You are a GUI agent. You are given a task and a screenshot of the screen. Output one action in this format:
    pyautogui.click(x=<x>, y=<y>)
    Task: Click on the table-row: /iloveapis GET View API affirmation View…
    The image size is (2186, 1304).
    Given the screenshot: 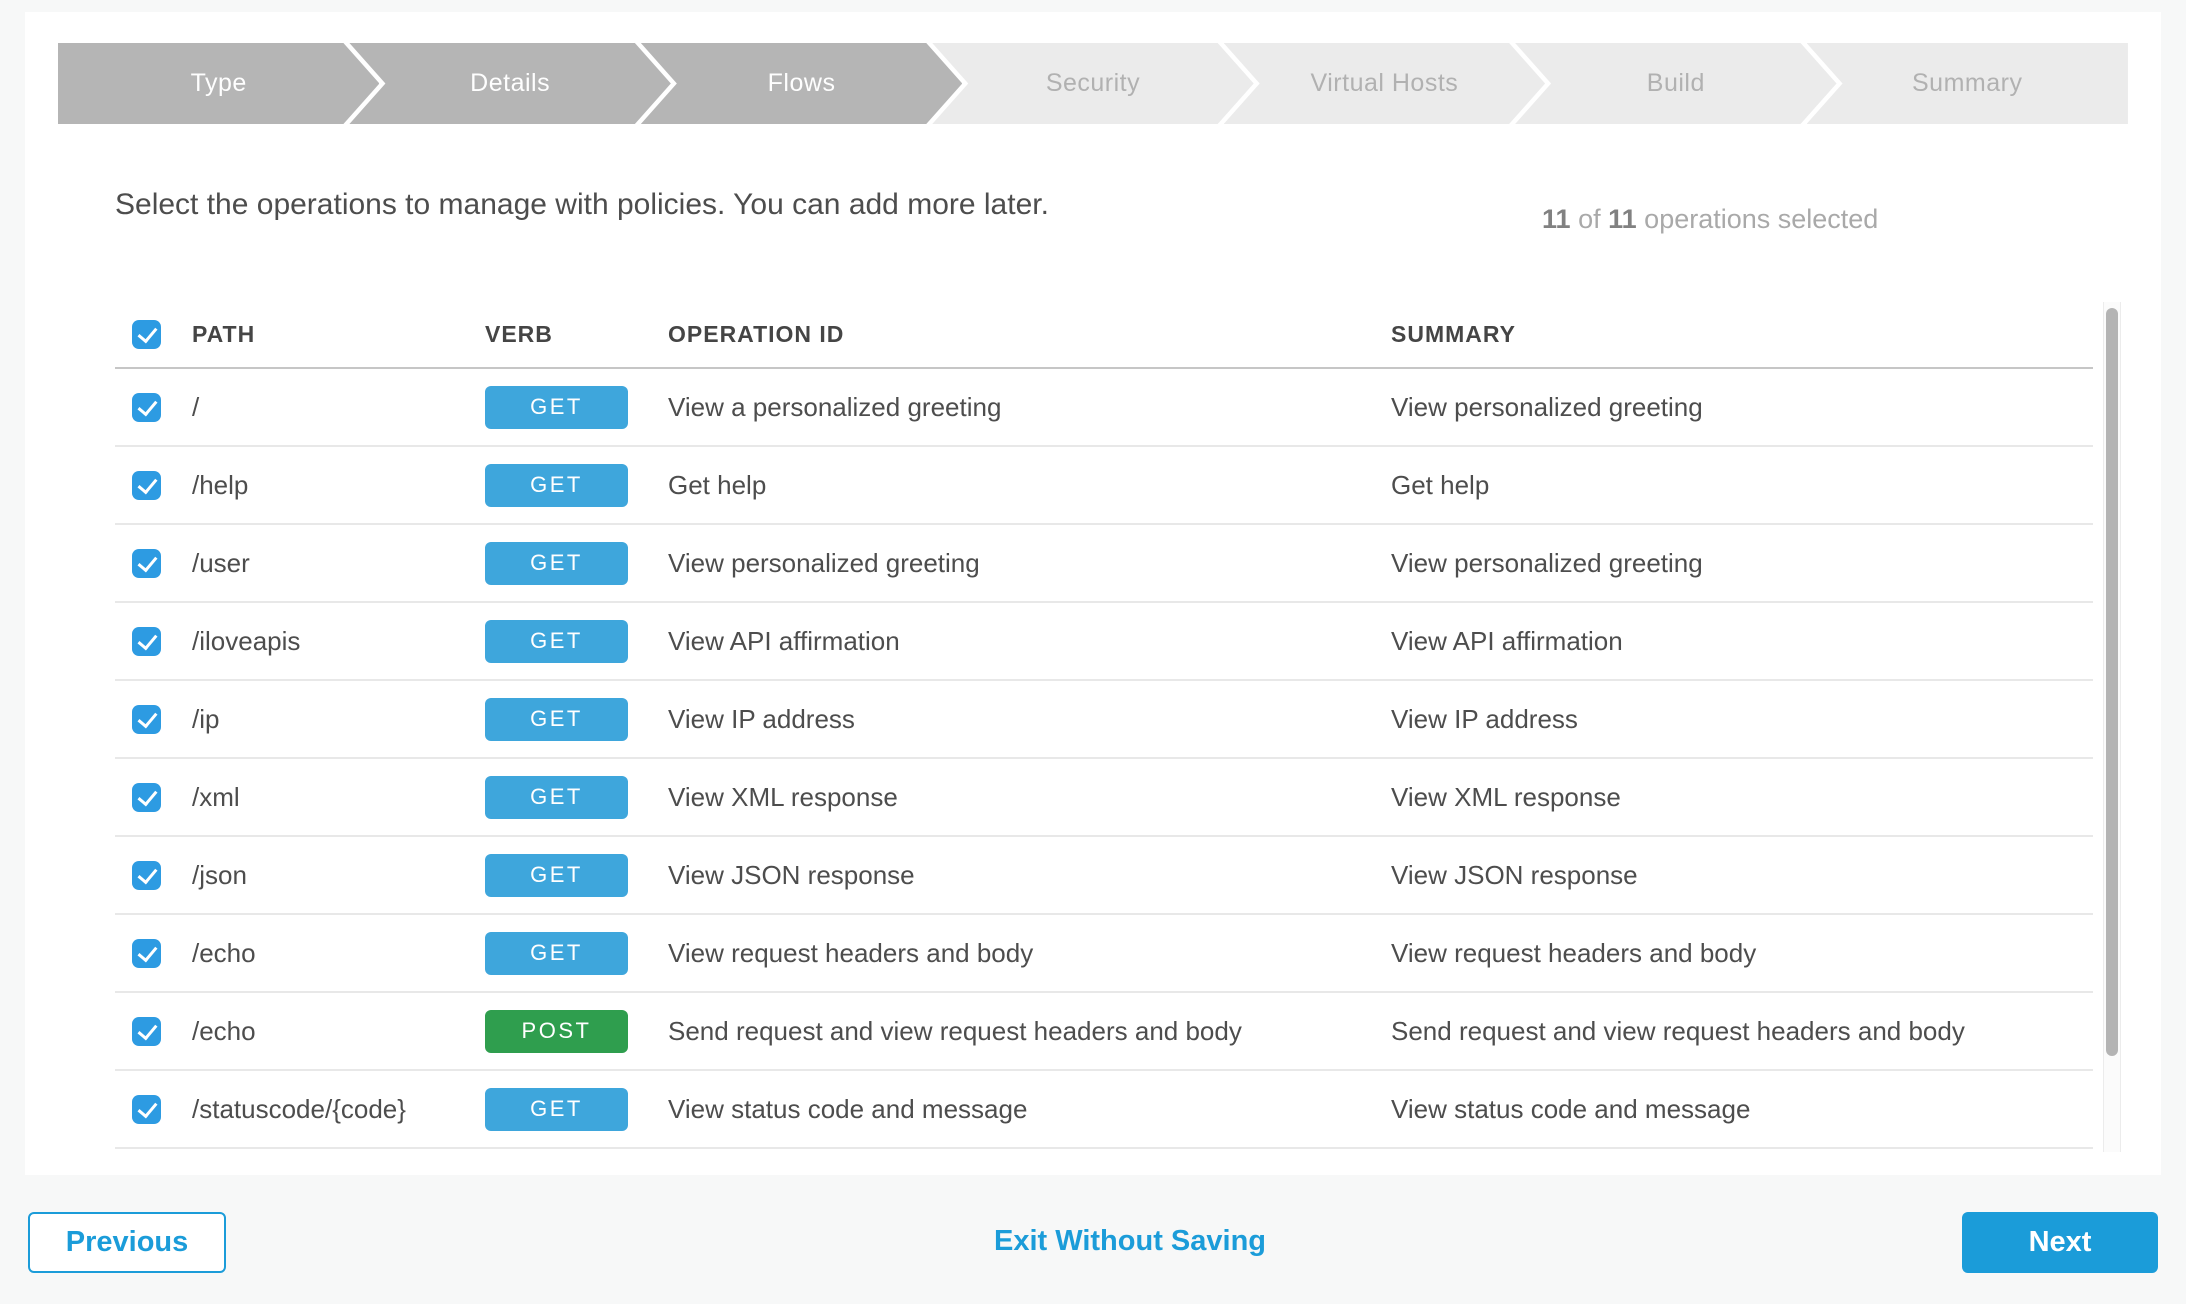 What is the action you would take?
    pyautogui.click(x=1104, y=642)
    